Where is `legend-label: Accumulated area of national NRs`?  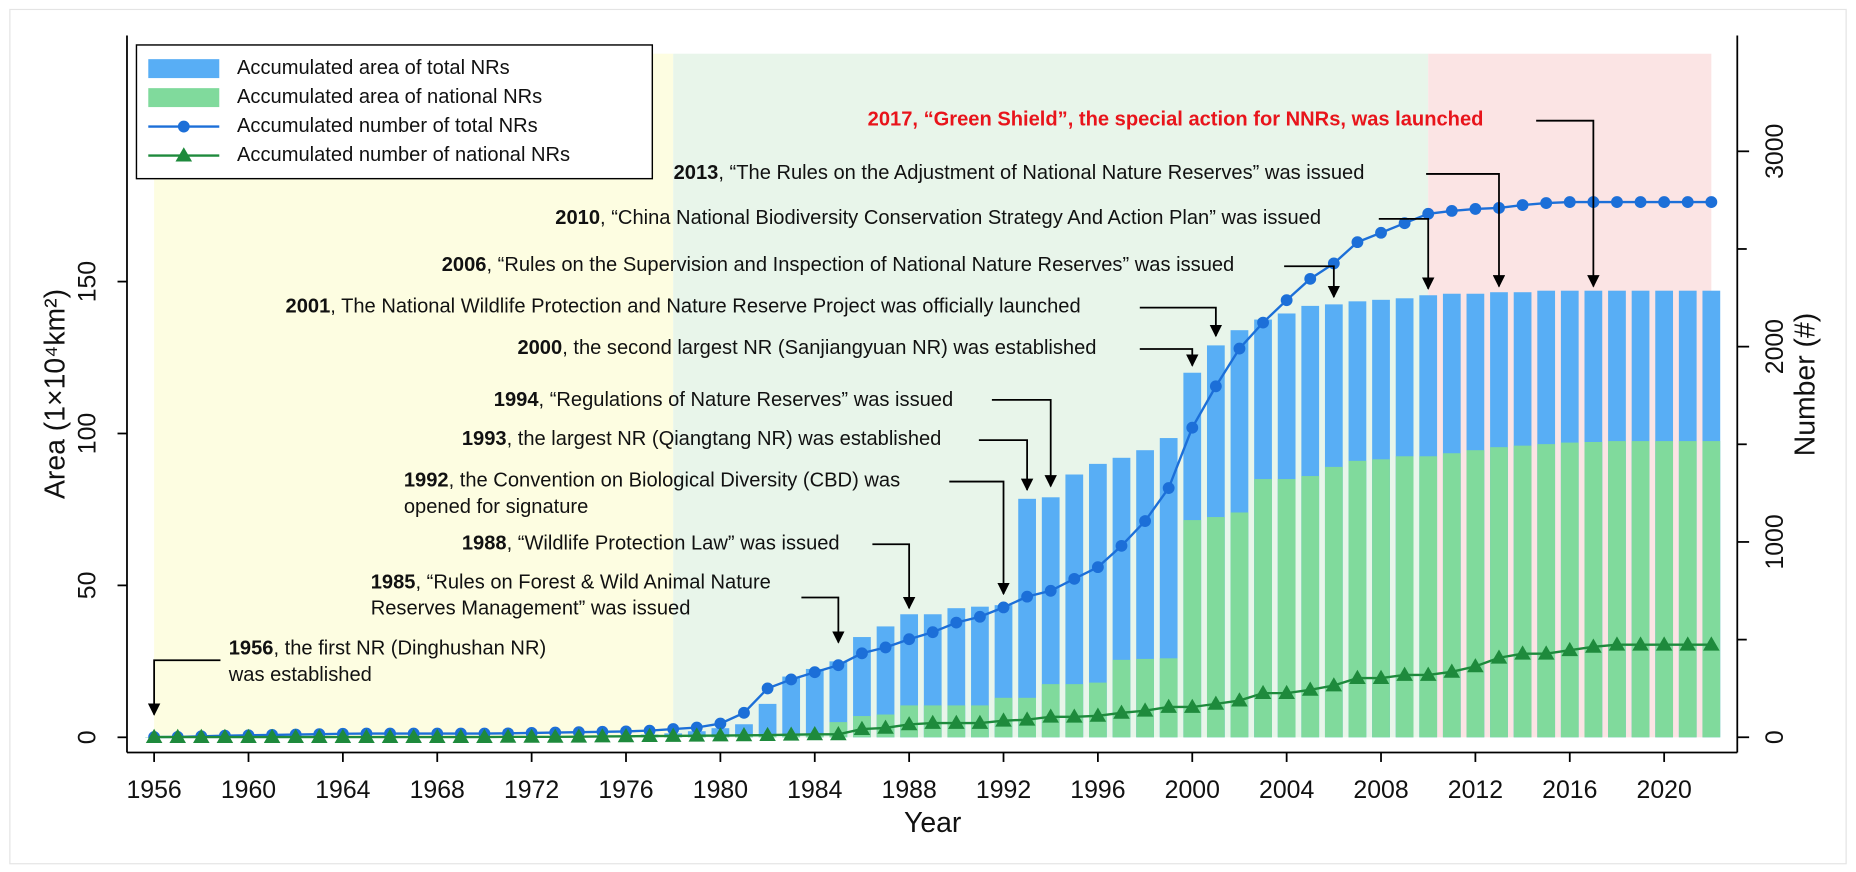 legend-label: Accumulated area of national NRs is located at coordinates (389, 97).